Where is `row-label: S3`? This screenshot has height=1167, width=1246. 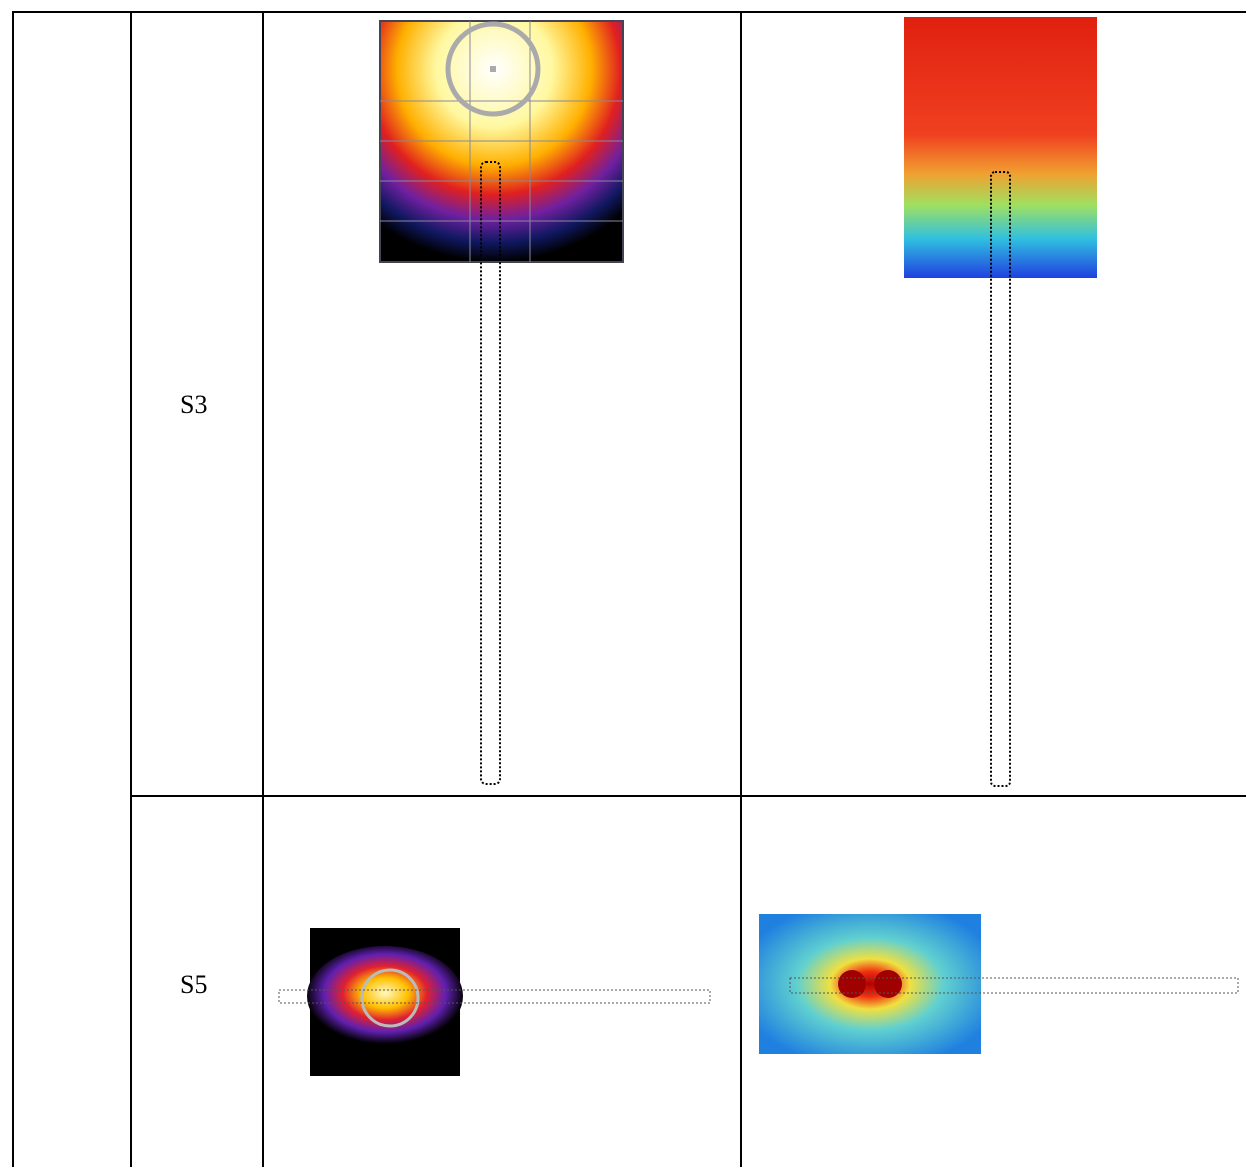
row-label: S3 is located at coordinates (194, 404).